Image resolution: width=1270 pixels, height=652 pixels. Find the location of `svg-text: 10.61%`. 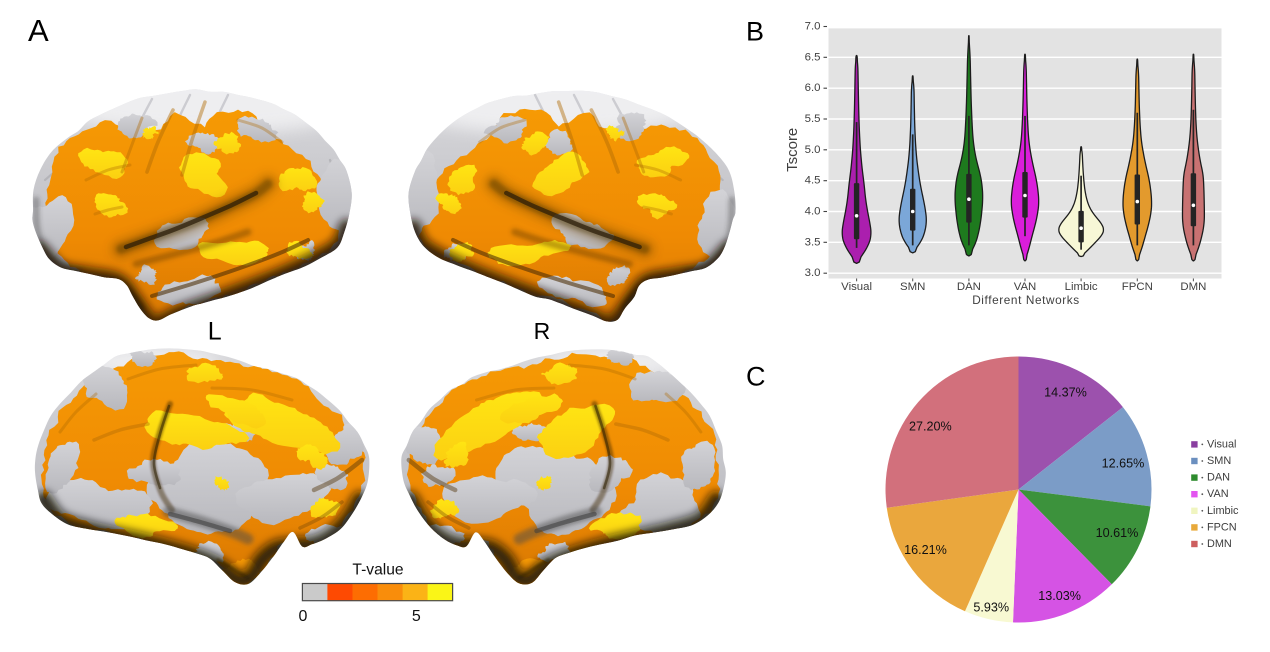

svg-text: 10.61% is located at coordinates (1117, 533).